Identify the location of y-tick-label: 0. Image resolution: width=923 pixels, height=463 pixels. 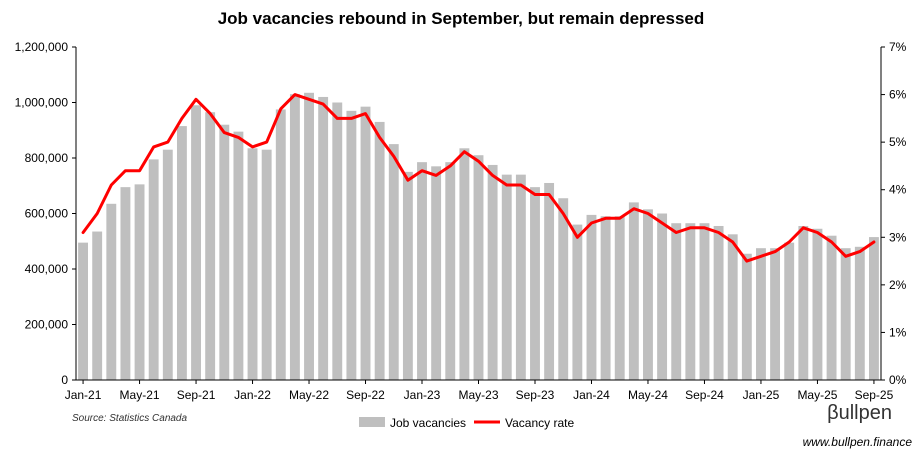
(64, 380).